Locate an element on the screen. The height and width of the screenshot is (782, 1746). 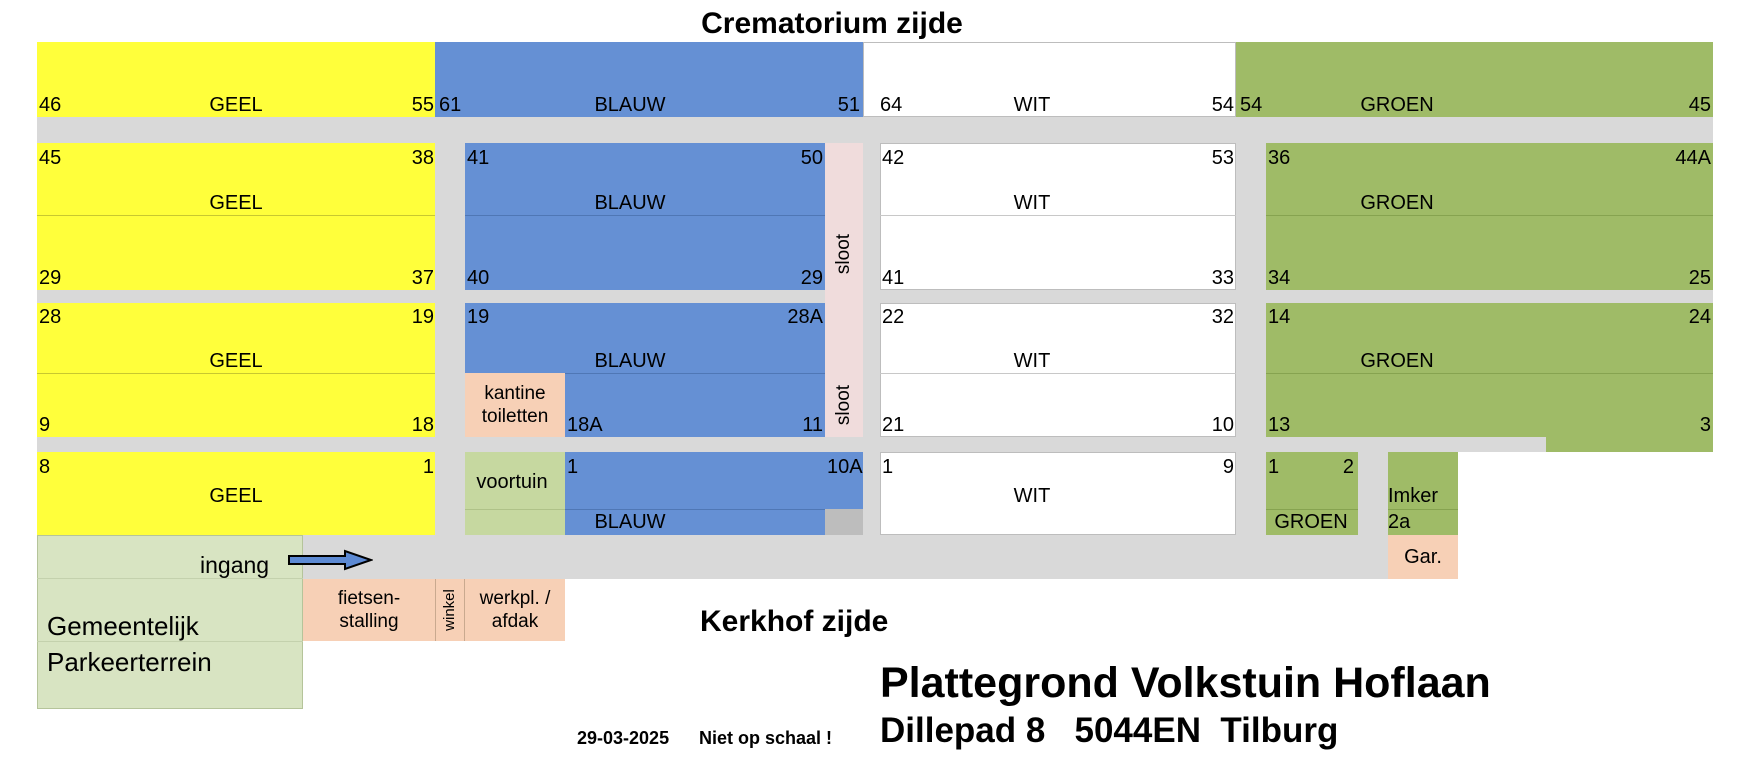
row1-geel-right: 55 is located at coordinates (422, 105).